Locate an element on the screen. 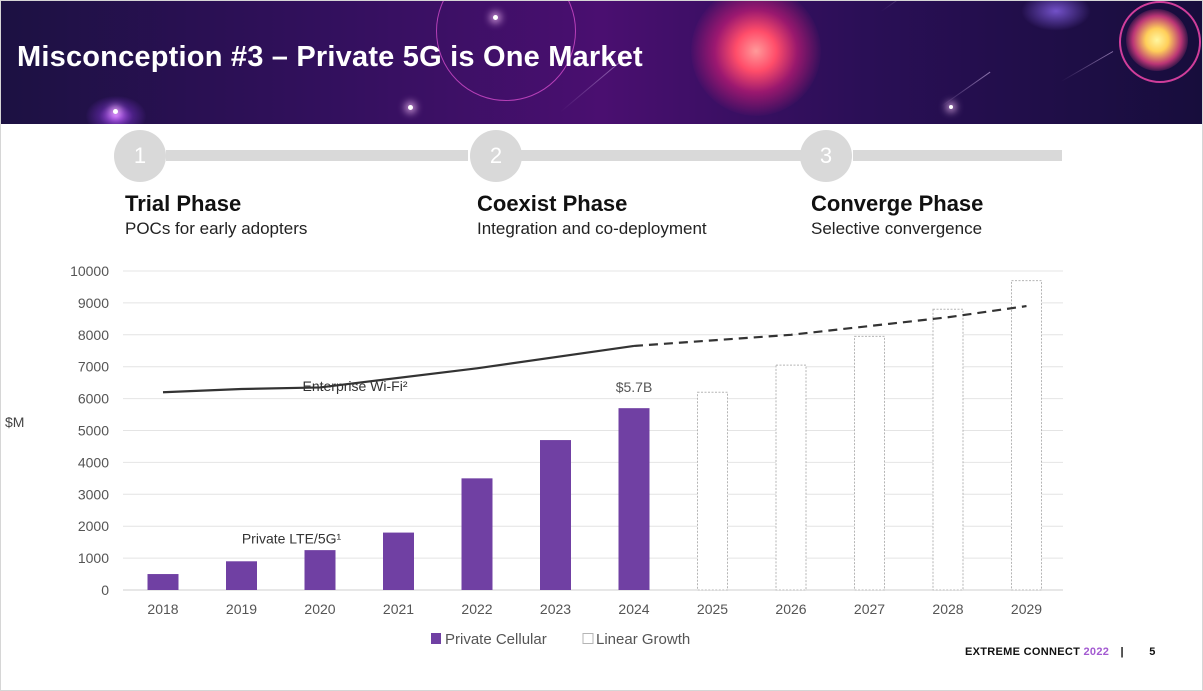  wifi-line-solid is located at coordinates (398, 369).